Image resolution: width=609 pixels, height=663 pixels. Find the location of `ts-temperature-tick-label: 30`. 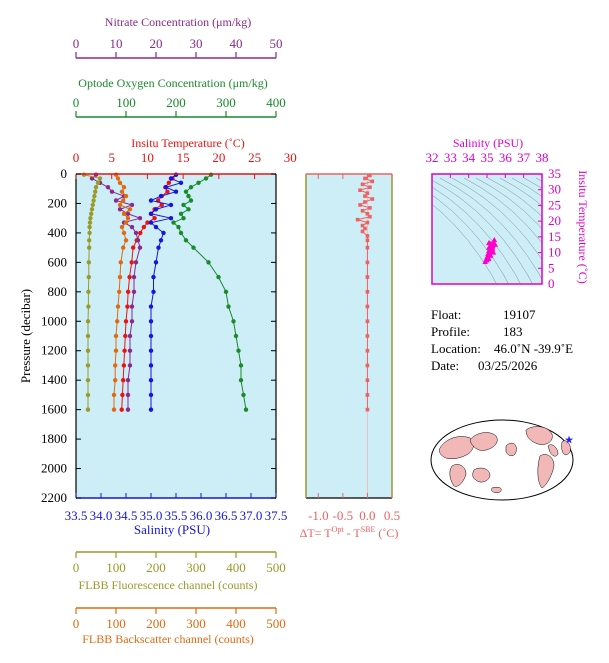

ts-temperature-tick-label: 30 is located at coordinates (554, 189).